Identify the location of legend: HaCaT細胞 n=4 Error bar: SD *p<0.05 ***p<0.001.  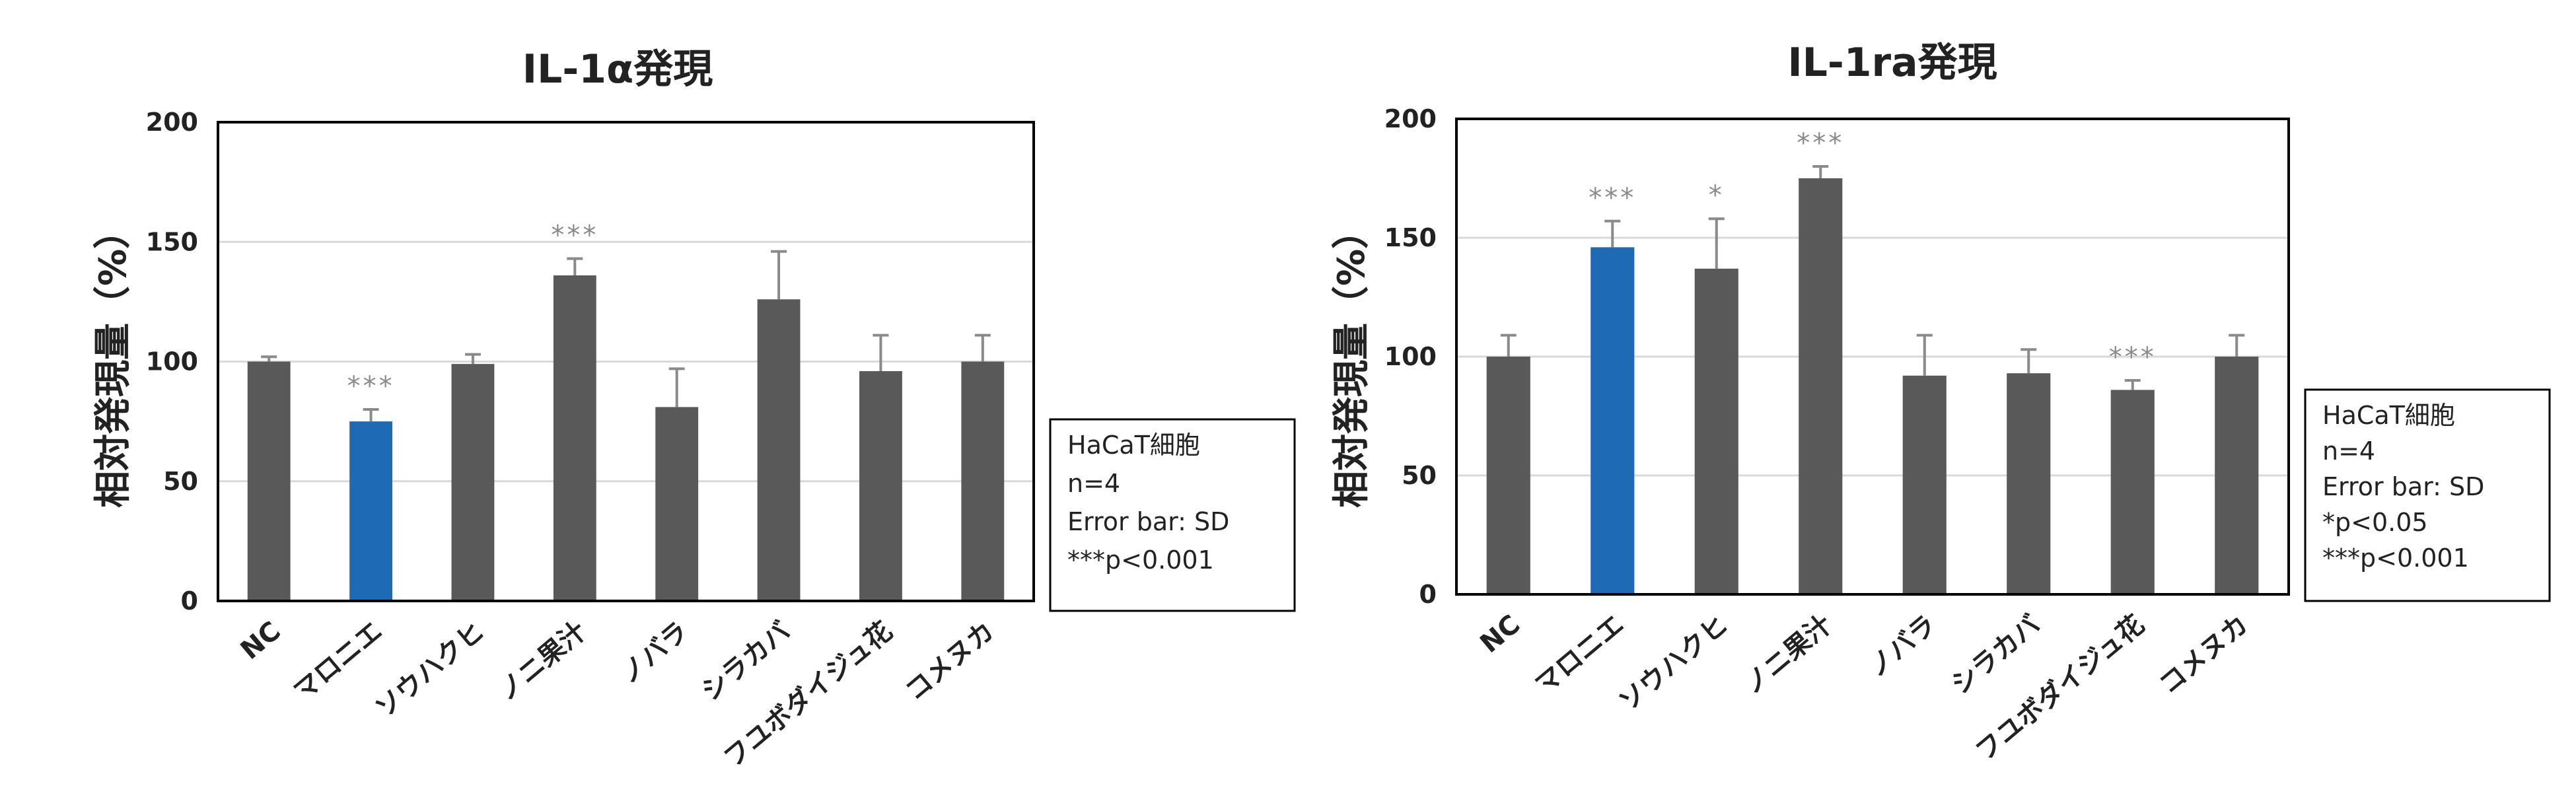
(2428, 495).